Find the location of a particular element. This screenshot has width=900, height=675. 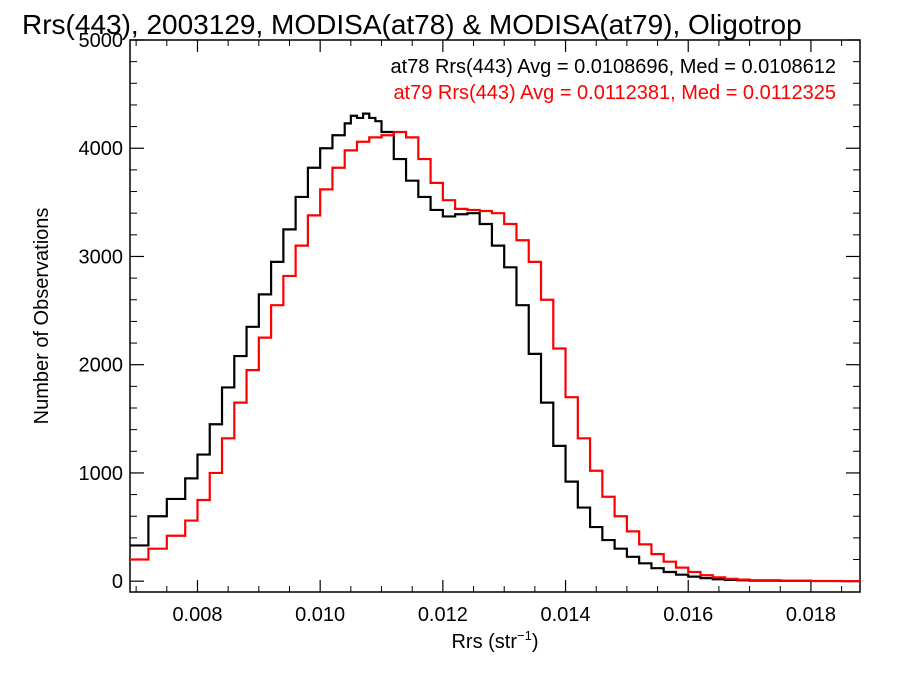

y-tick-label: 4000 is located at coordinates (101, 149).